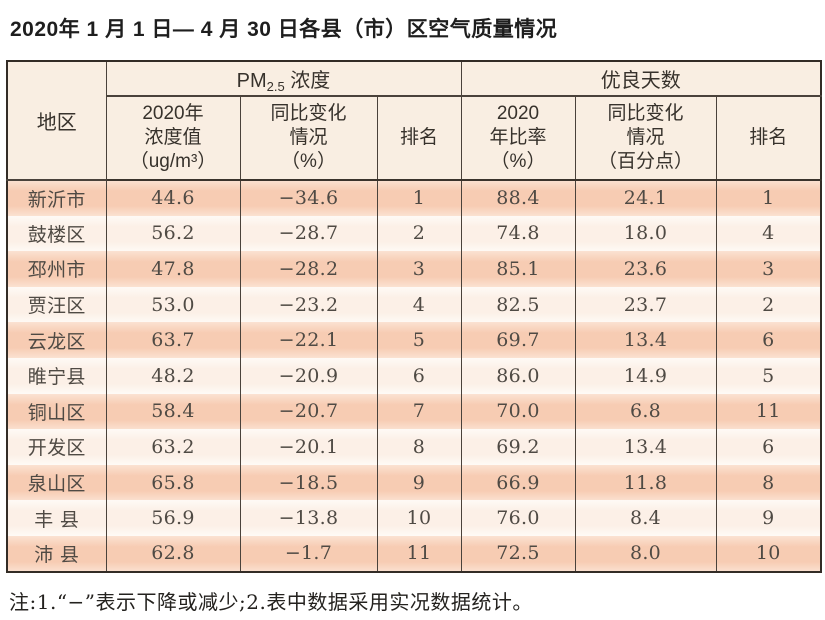  What do you see at coordinates (419, 518) in the screenshot?
I see `pm-rank-cell: 10` at bounding box center [419, 518].